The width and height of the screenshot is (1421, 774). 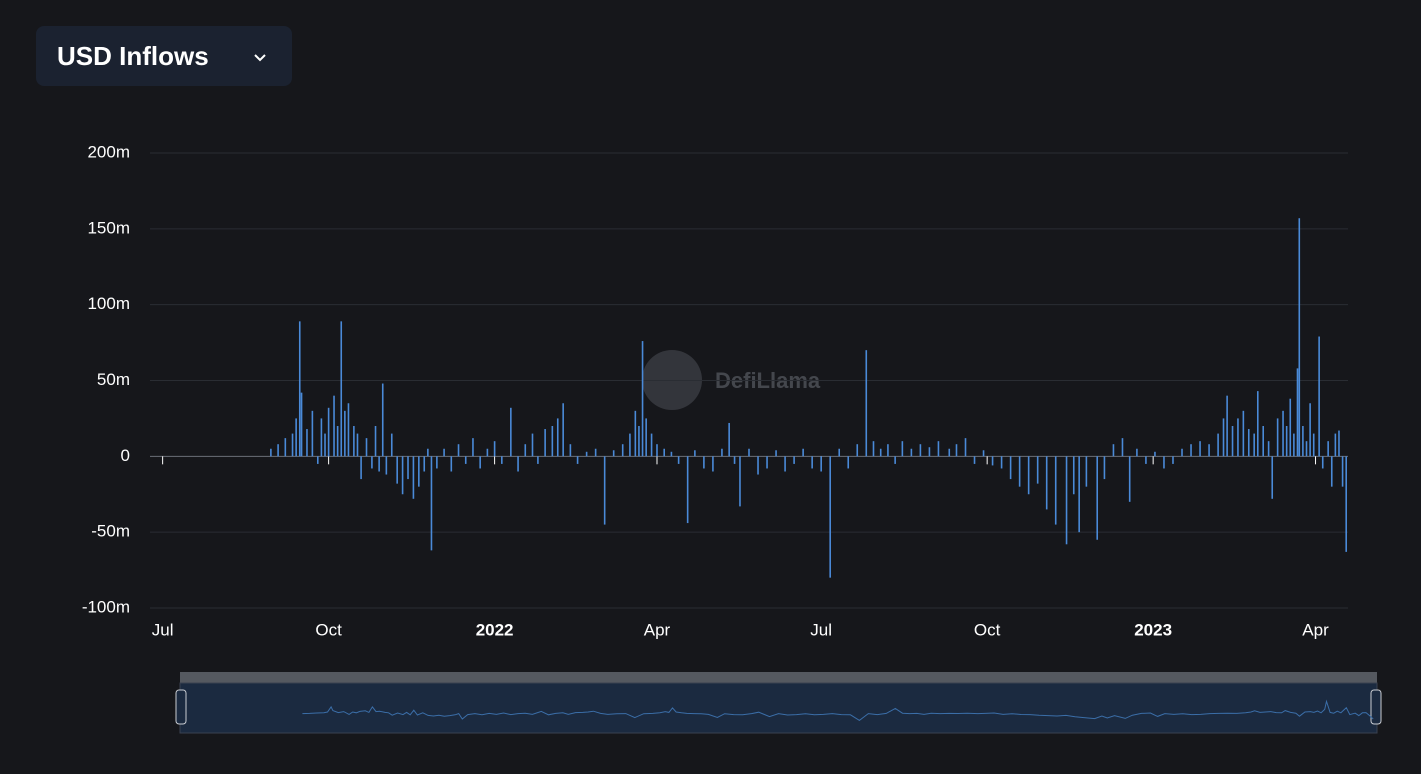 I want to click on chevron, so click(x=260, y=58).